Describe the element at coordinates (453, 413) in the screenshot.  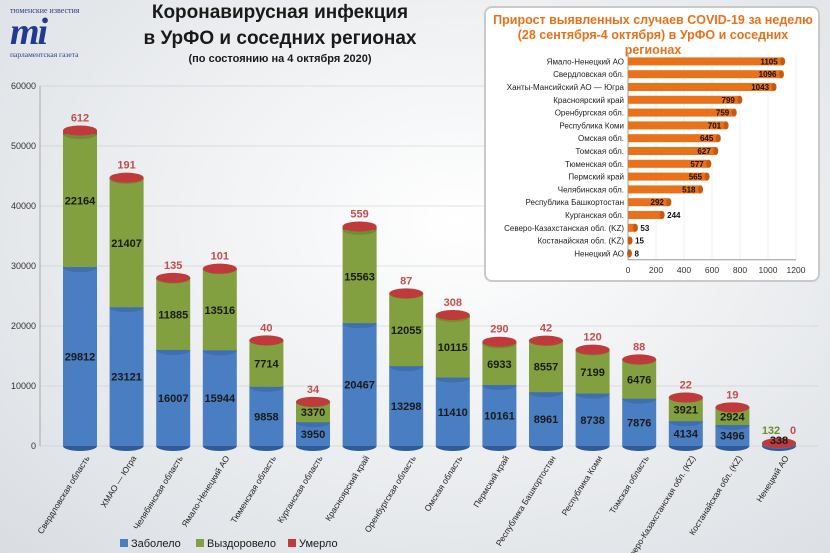
I see `label-sick: 11410` at that location.